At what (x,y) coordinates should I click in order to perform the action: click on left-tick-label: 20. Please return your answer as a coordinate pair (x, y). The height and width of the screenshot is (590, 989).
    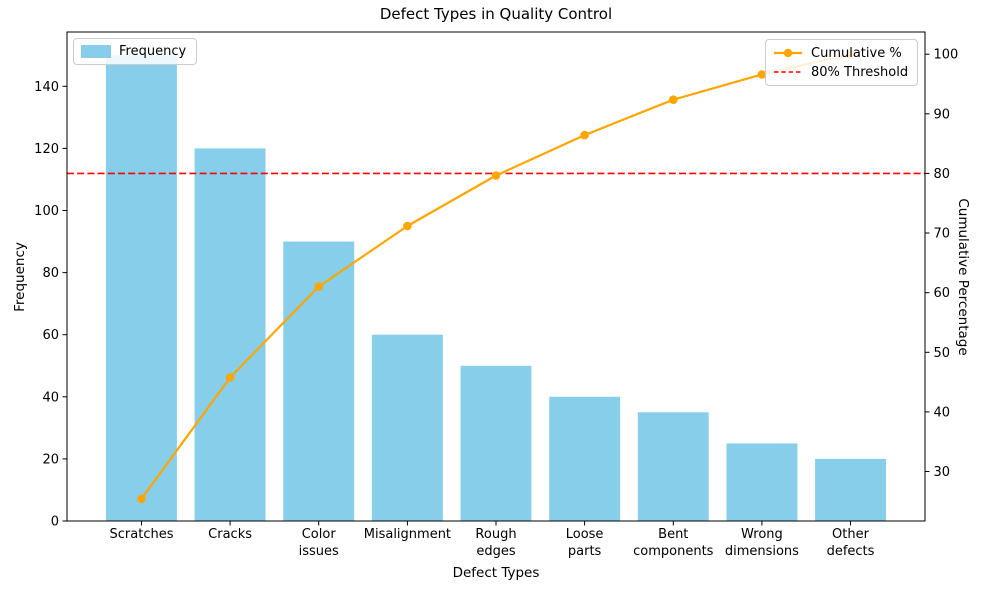
    Looking at the image, I should click on (50, 459).